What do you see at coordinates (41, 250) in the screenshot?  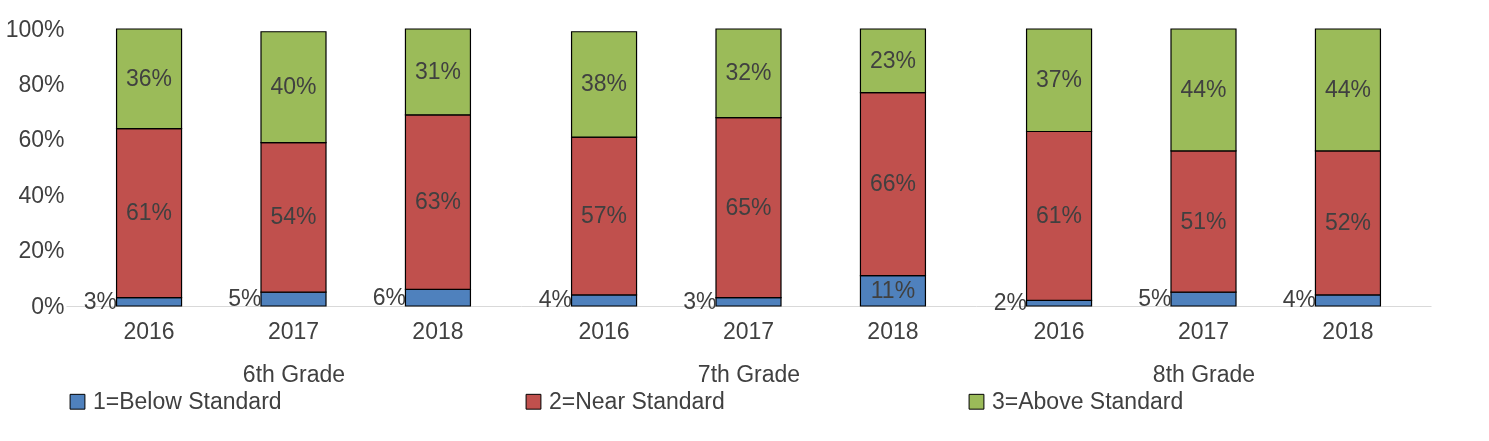 I see `y-tick-label: 20%` at bounding box center [41, 250].